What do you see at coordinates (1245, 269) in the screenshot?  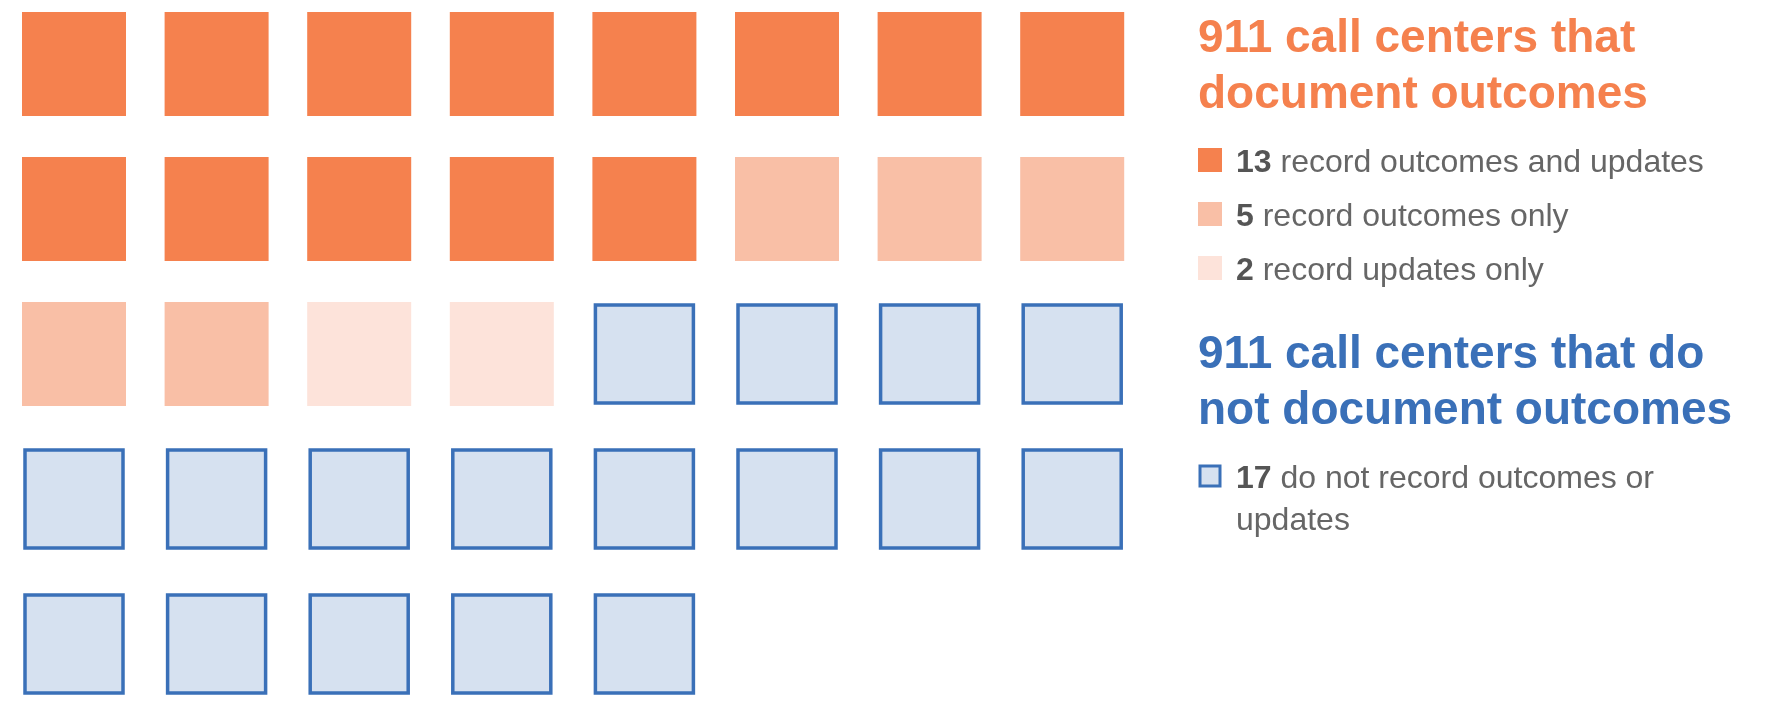 I see `data-label: 2` at bounding box center [1245, 269].